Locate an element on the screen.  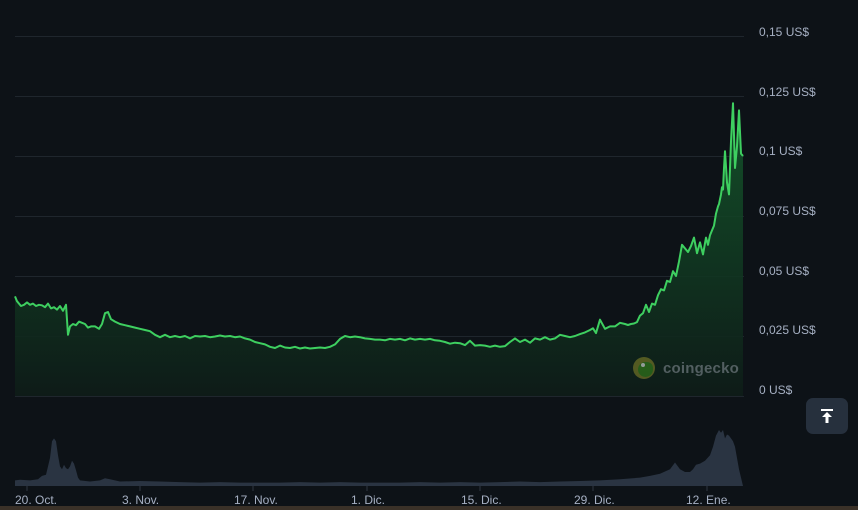
bottom-border is located at coordinates (429, 508).